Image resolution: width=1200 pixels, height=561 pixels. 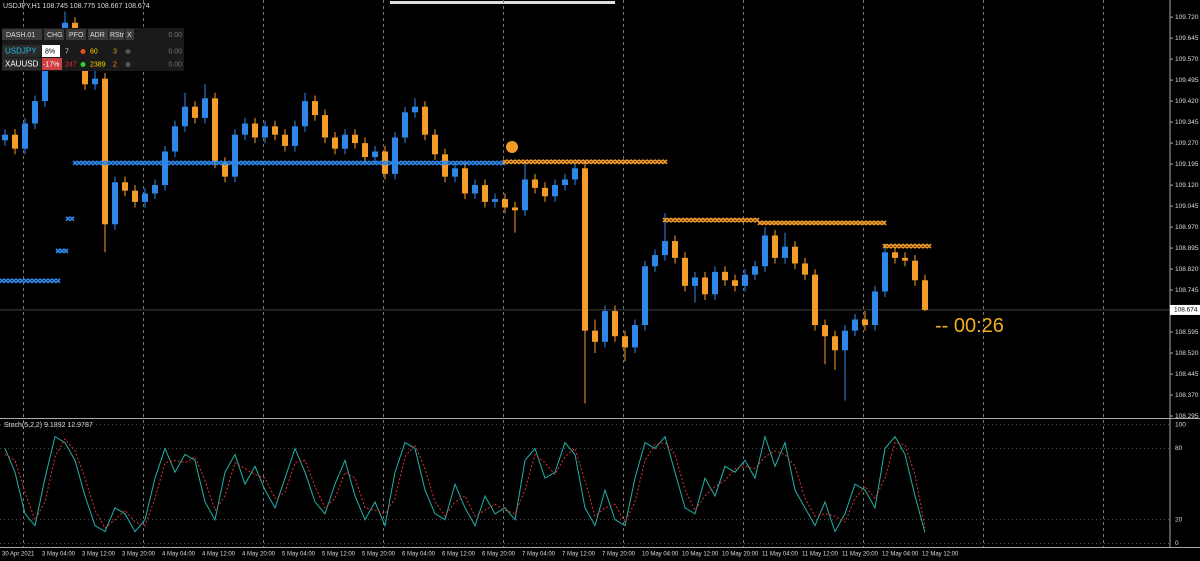 I want to click on column-header: PFO, so click(x=76, y=35).